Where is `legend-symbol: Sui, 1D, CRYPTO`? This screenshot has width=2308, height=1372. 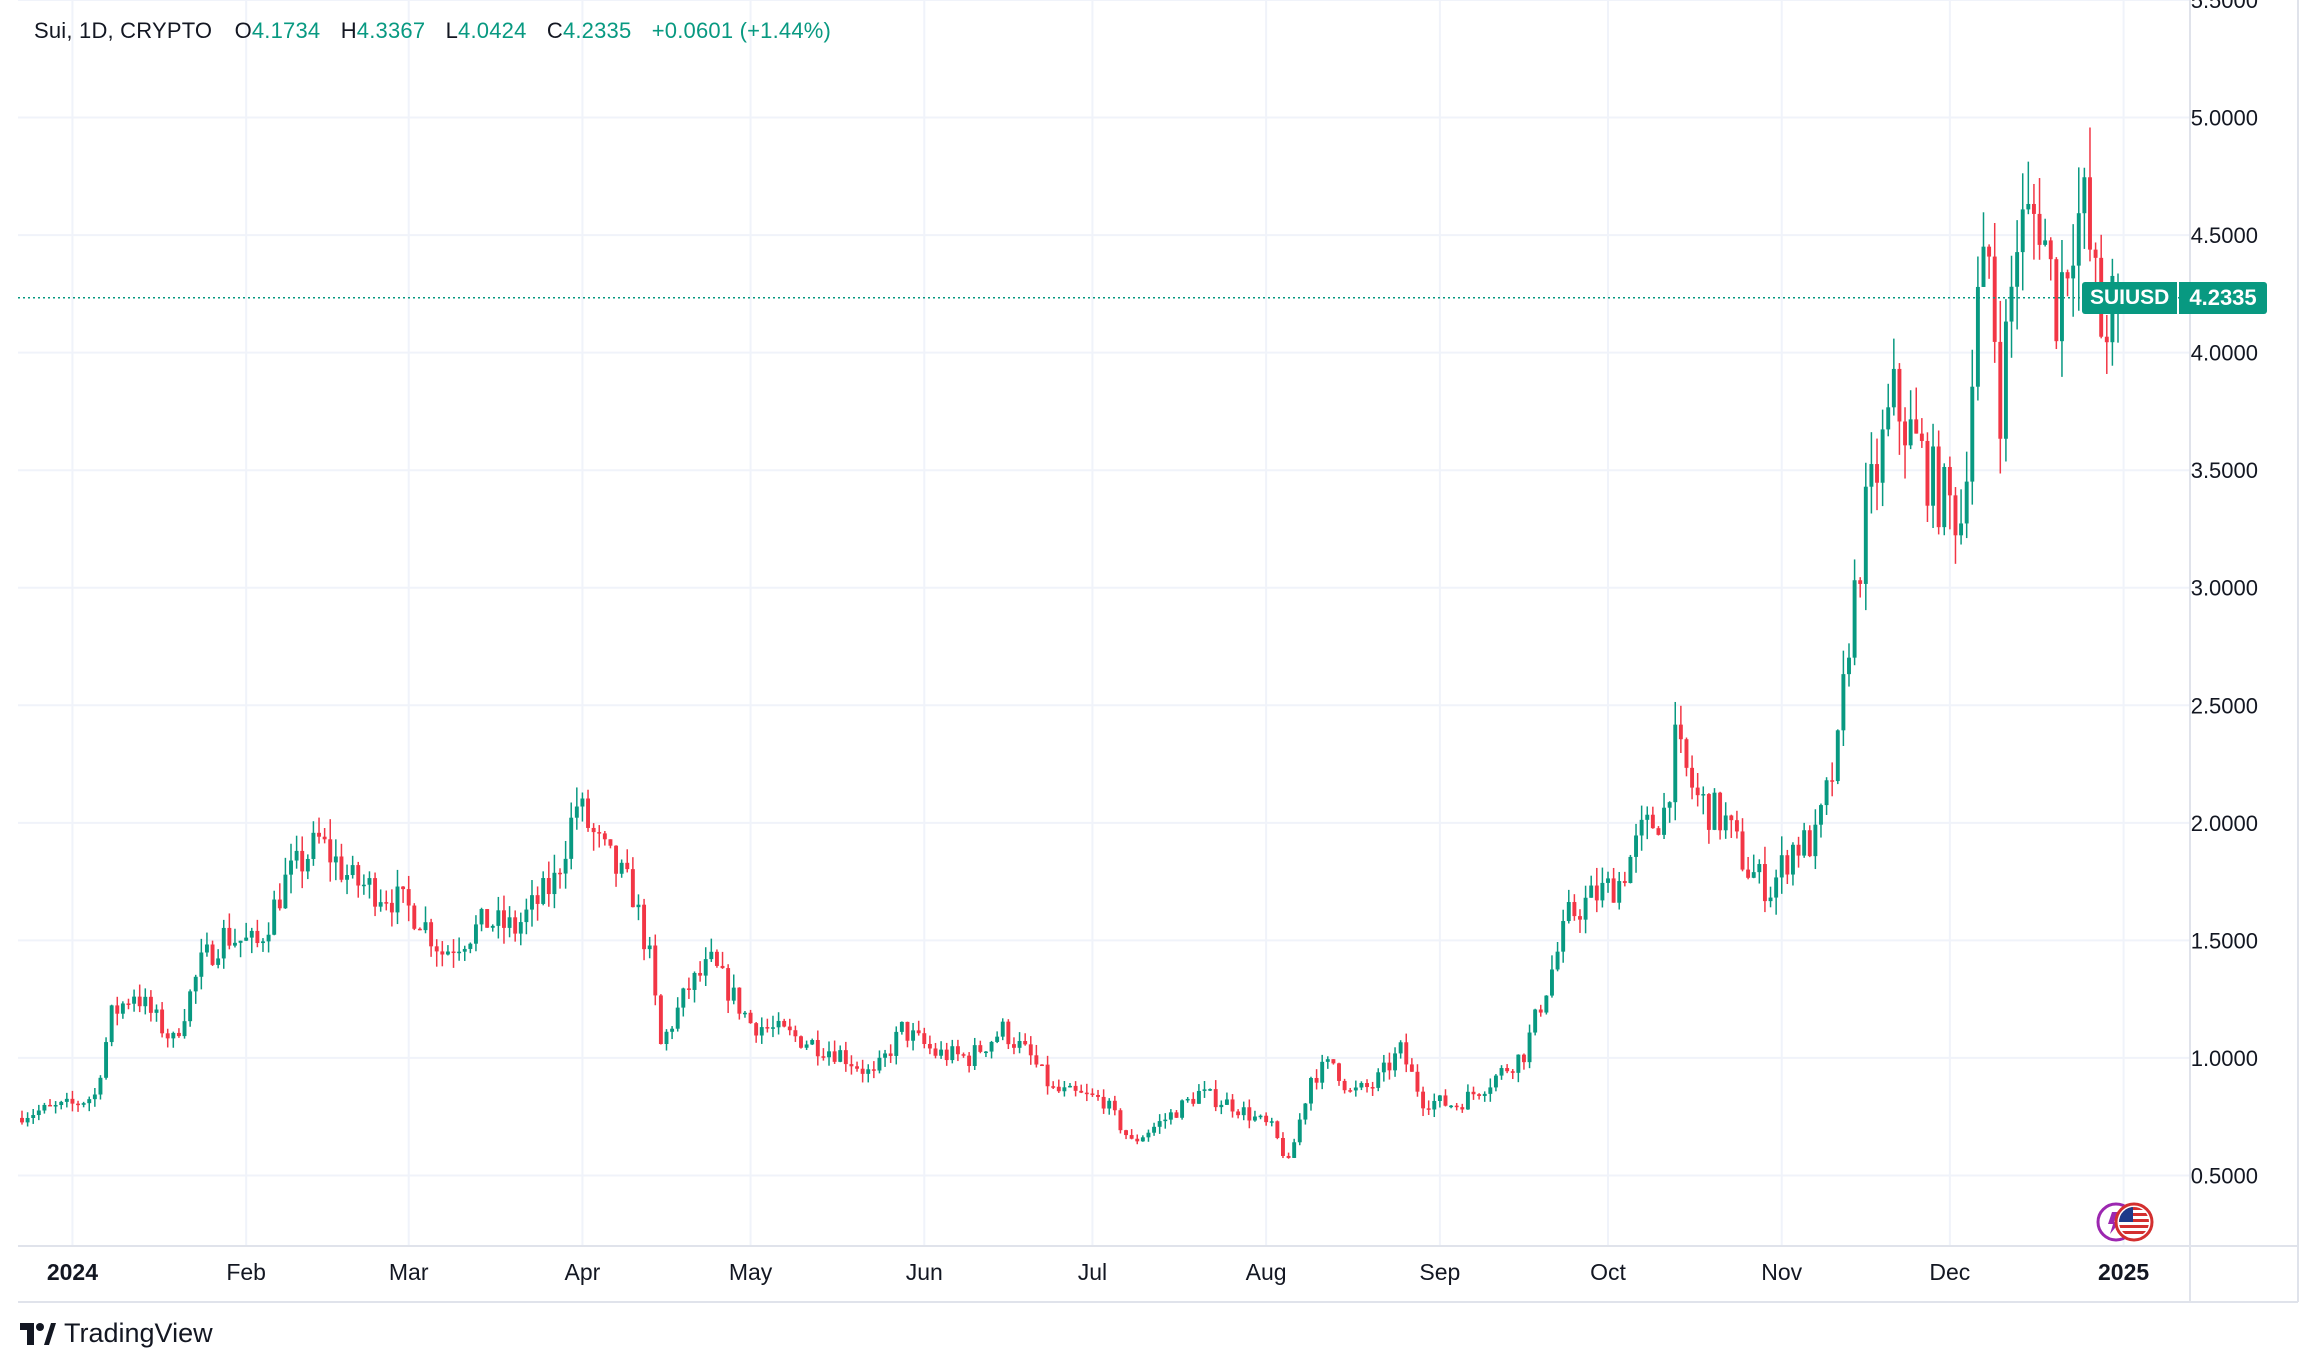
legend-symbol: Sui, 1D, CRYPTO is located at coordinates (123, 30).